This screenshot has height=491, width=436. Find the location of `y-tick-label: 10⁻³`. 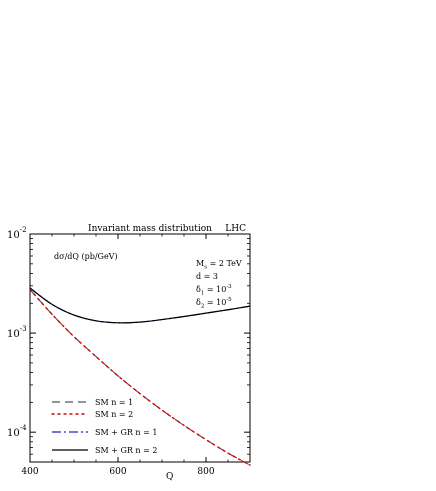

y-tick-label: 10⁻³ is located at coordinates (17, 332).